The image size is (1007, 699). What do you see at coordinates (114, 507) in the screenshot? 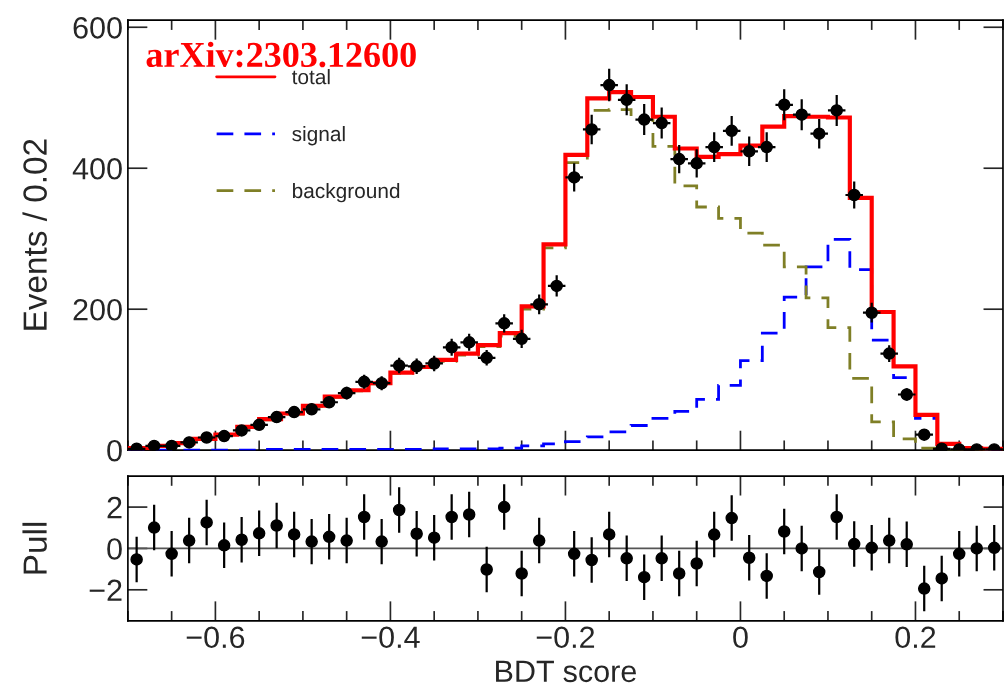
I see `y-tick-label: 2` at bounding box center [114, 507].